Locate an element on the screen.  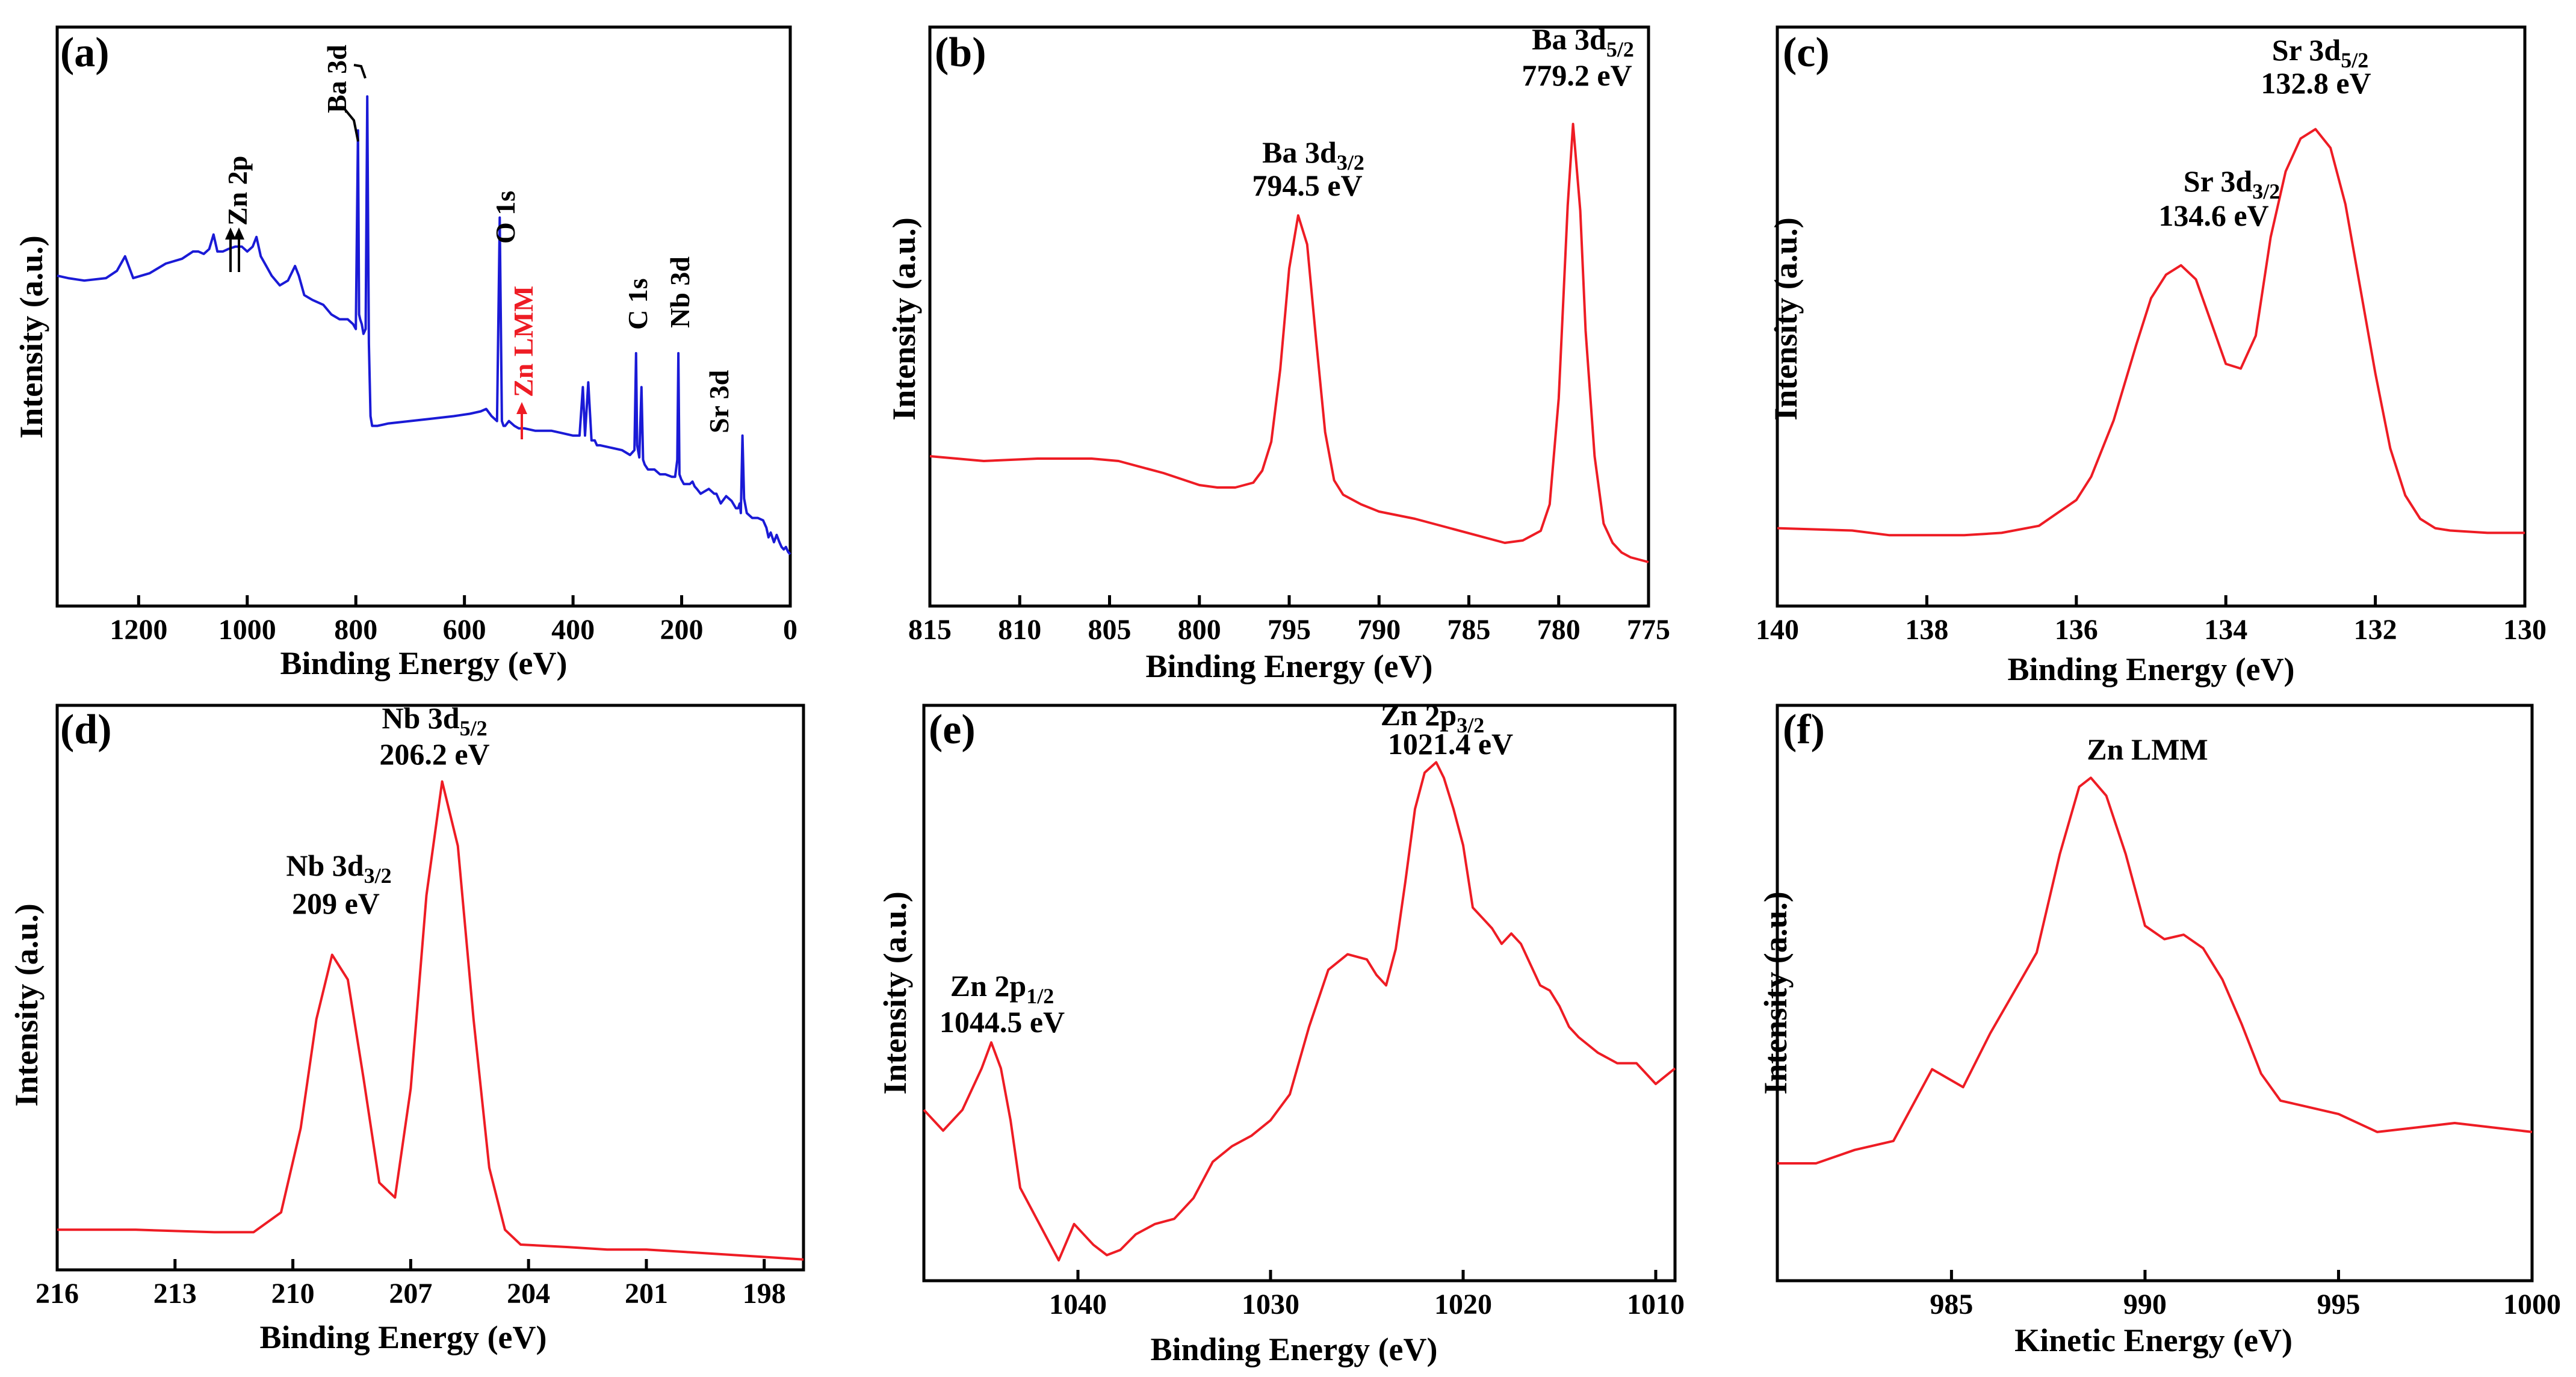
annotation-nb3d: Nb 3d is located at coordinates (680, 292).